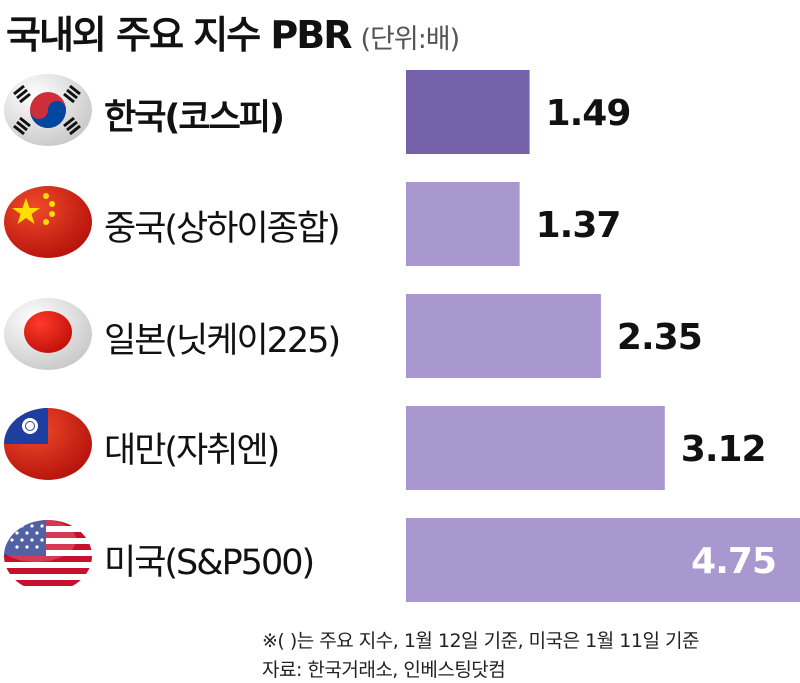  What do you see at coordinates (578, 225) in the screenshot?
I see `data-label-1: 1.37` at bounding box center [578, 225].